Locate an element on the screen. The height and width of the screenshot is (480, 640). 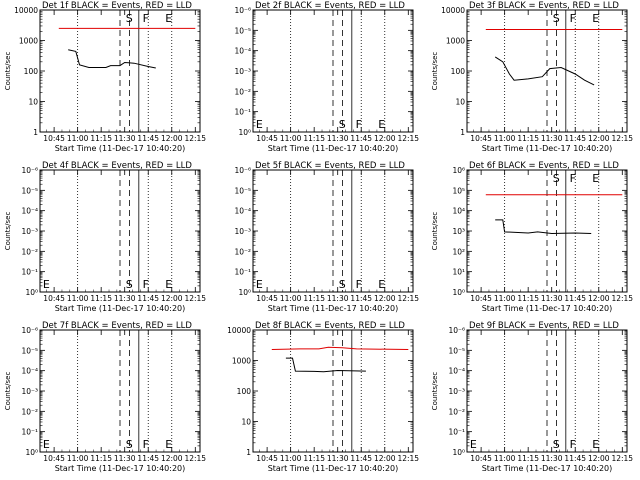
y-tick-label: 10³ is located at coordinates (458, 231).